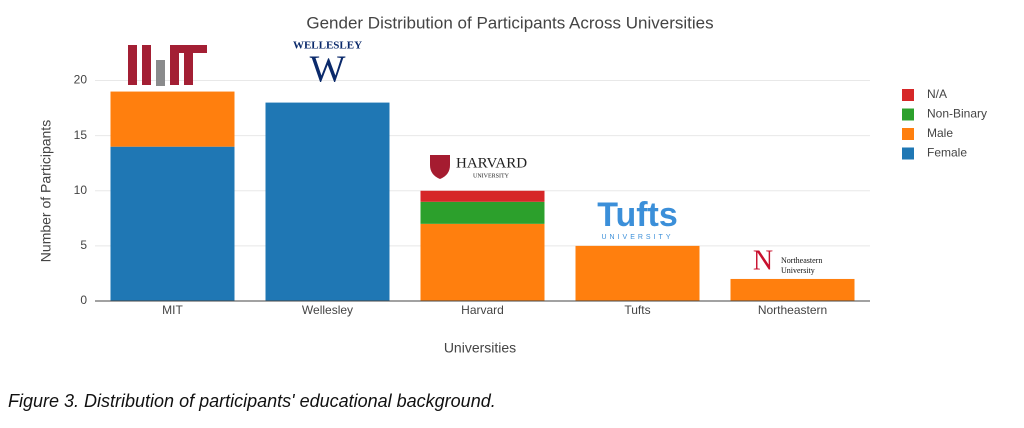 This screenshot has height=428, width=1024. I want to click on logo-text: Northeastern, so click(801, 260).